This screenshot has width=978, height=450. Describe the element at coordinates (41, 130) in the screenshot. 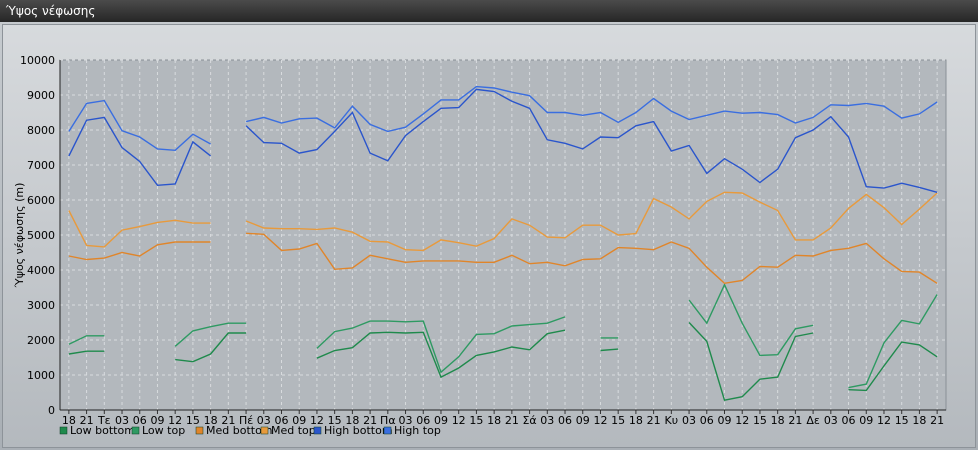

I see `y-tick-label: 8000` at that location.